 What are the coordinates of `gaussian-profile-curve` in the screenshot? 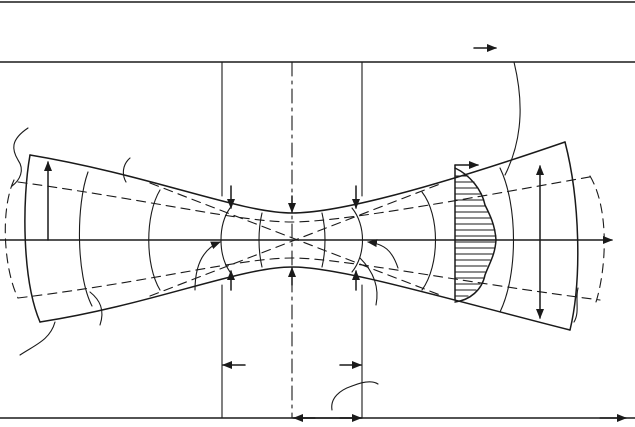 It's located at (475, 235).